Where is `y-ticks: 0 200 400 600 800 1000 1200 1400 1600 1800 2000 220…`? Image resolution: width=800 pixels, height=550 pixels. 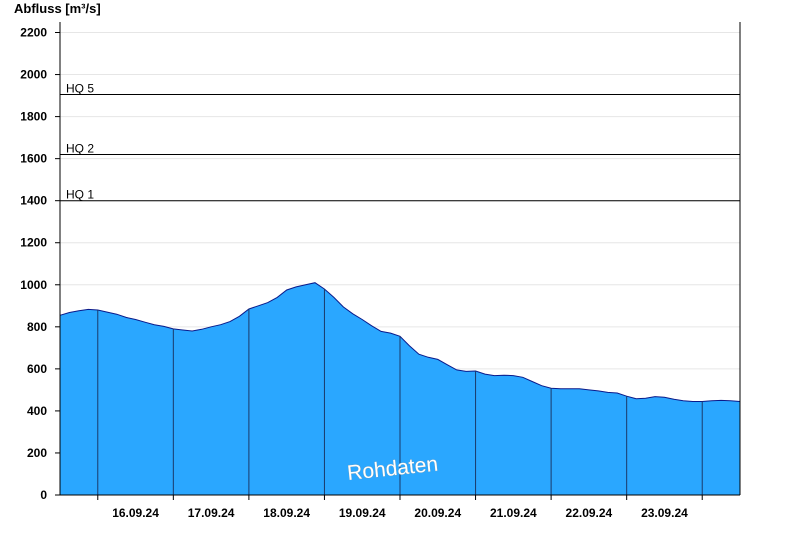
y-ticks: 0 200 400 600 800 1000 1200 1400 1600 1800 2000 220… is located at coordinates (40, 264).